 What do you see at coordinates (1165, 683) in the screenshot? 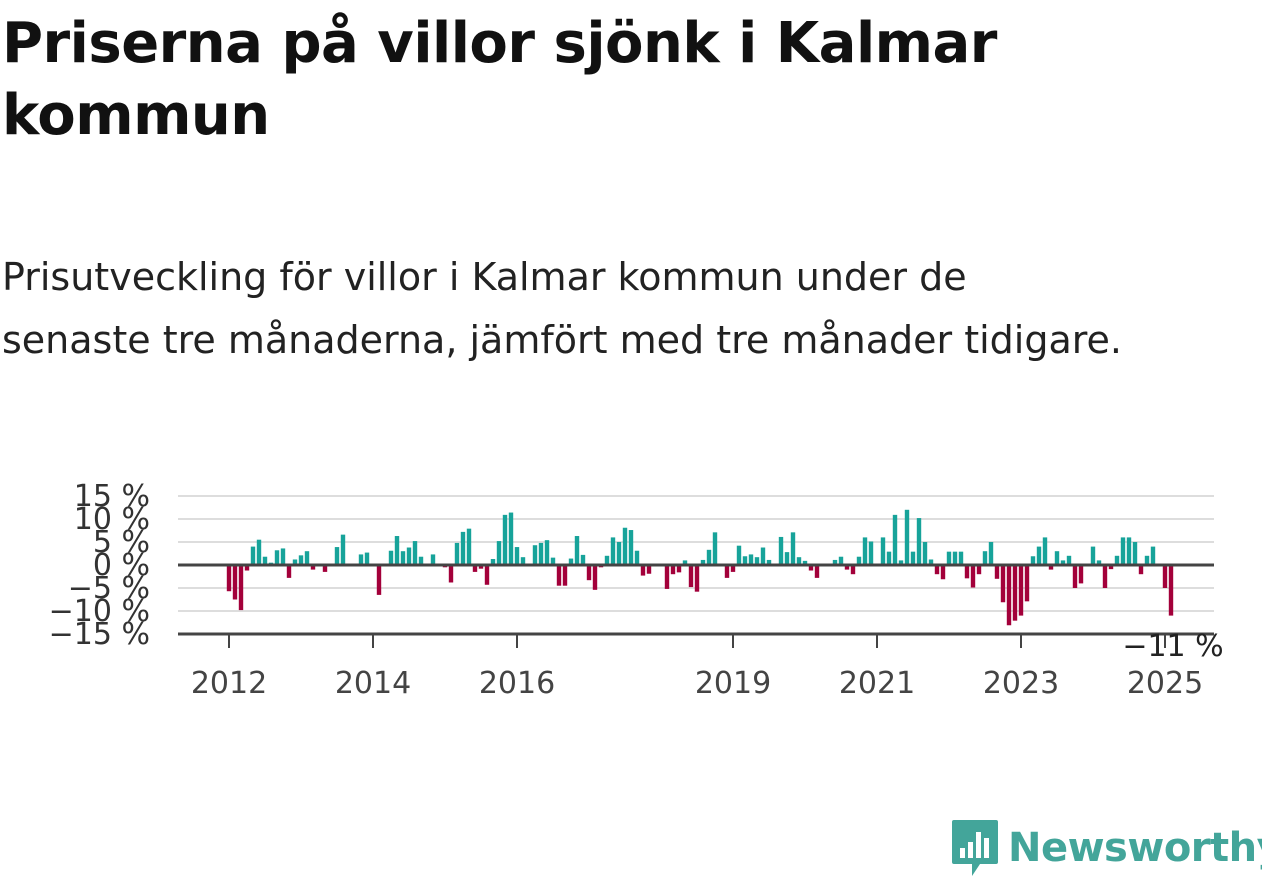
I see `x-tick-label: 2025` at bounding box center [1165, 683].